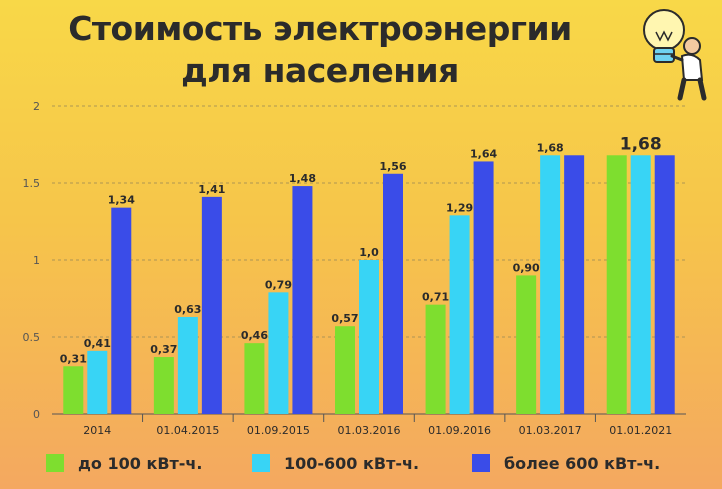  I want to click on bar-s2-c0, so click(121, 310).